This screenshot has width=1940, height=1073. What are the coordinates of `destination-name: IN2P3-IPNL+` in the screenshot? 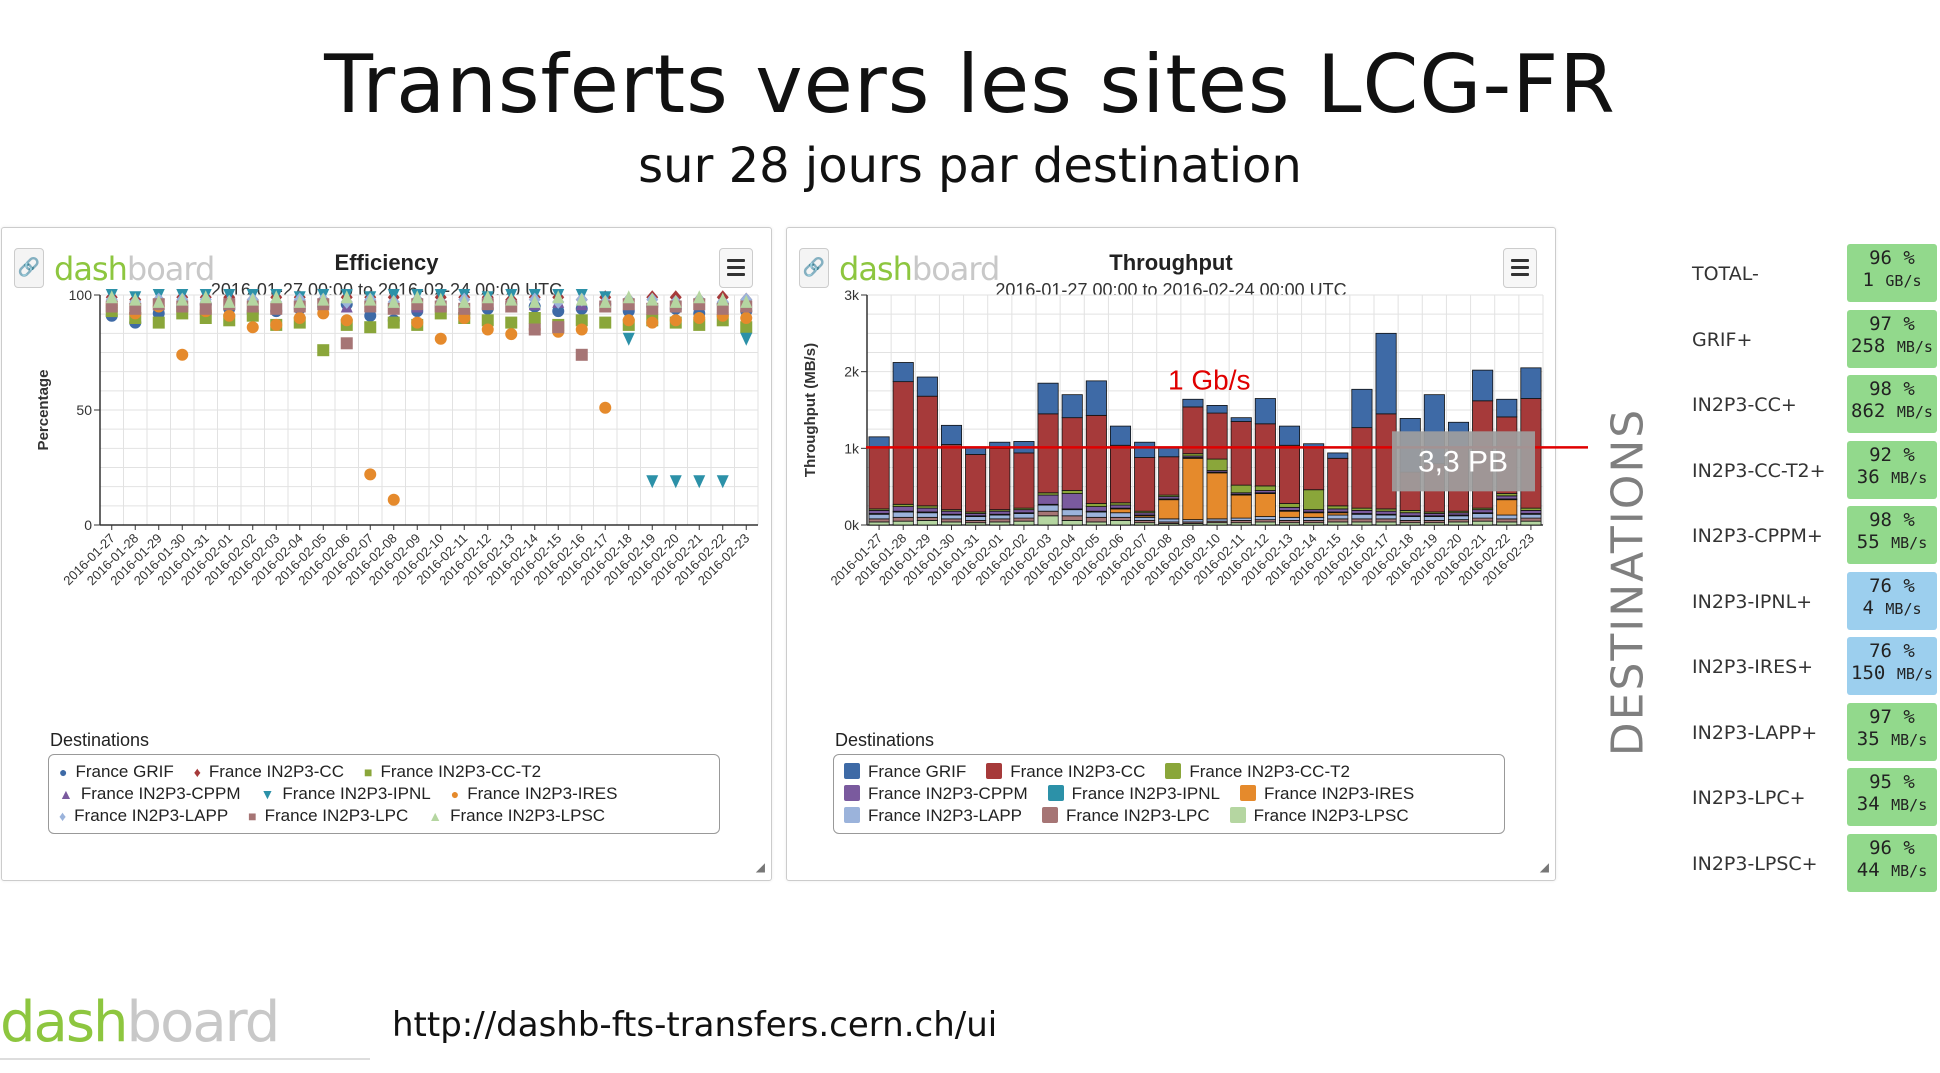 It's located at (1752, 601).